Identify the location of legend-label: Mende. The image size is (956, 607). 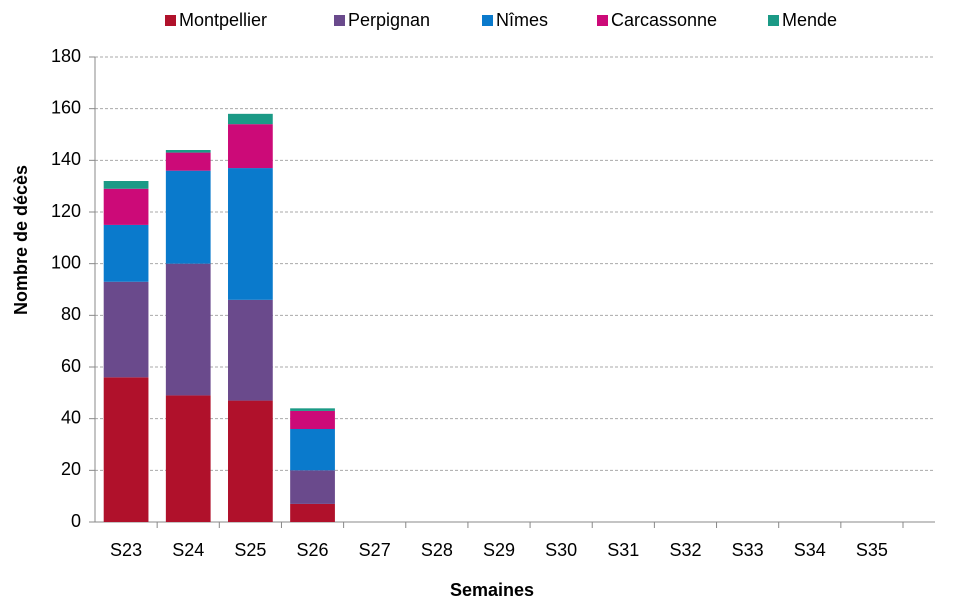
(809, 20).